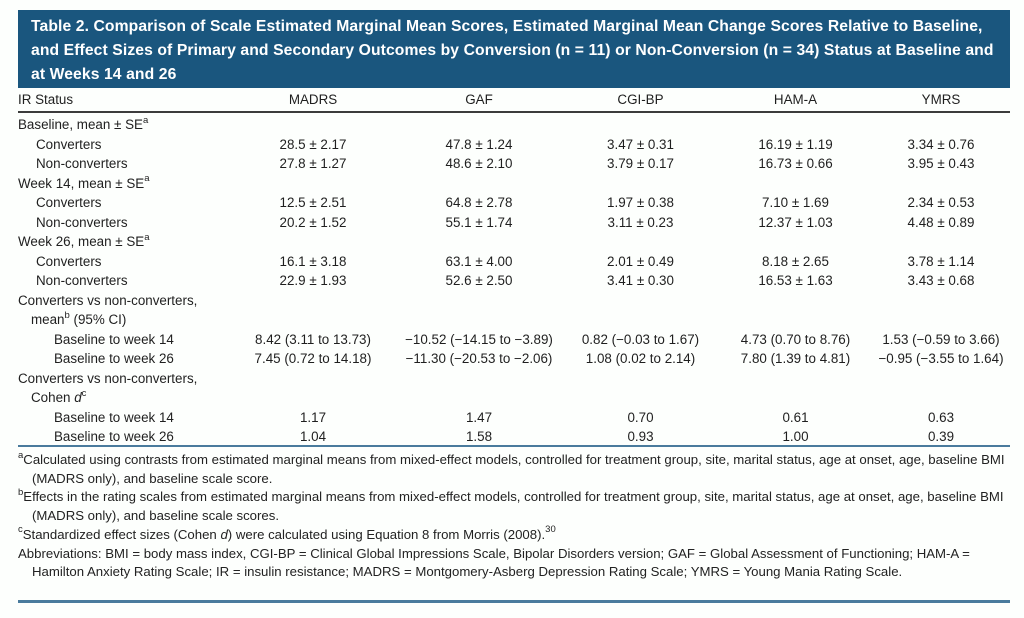  I want to click on value-cell: 3.79 ± 0.17, so click(640, 163).